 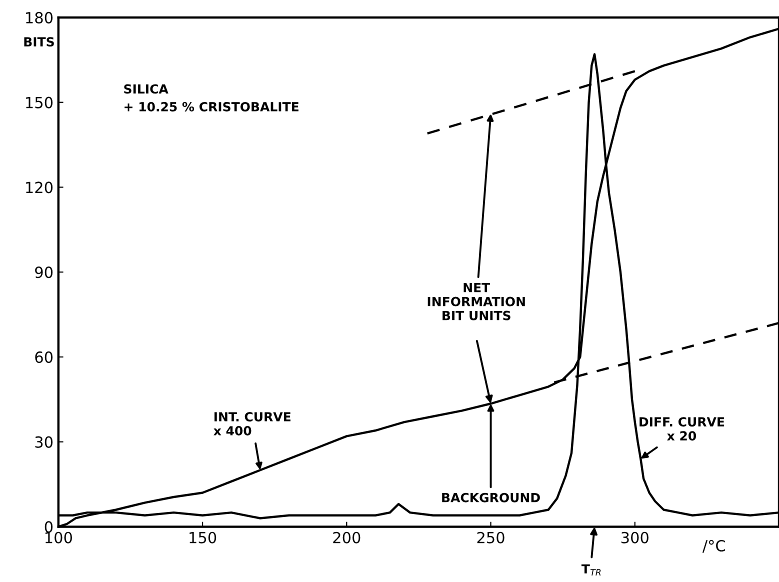 I want to click on x-tick-label: 300, so click(x=634, y=538).